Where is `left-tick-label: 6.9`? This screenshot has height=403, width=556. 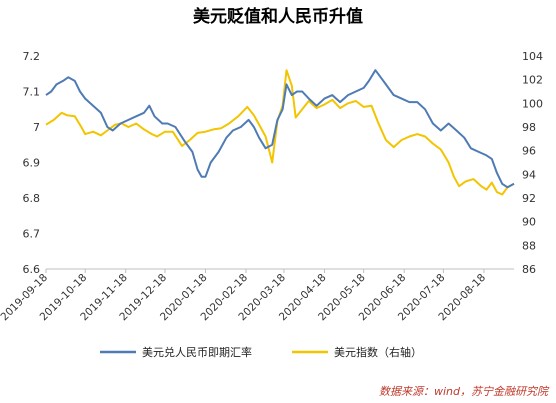
left-tick-label: 6.9 is located at coordinates (32, 163).